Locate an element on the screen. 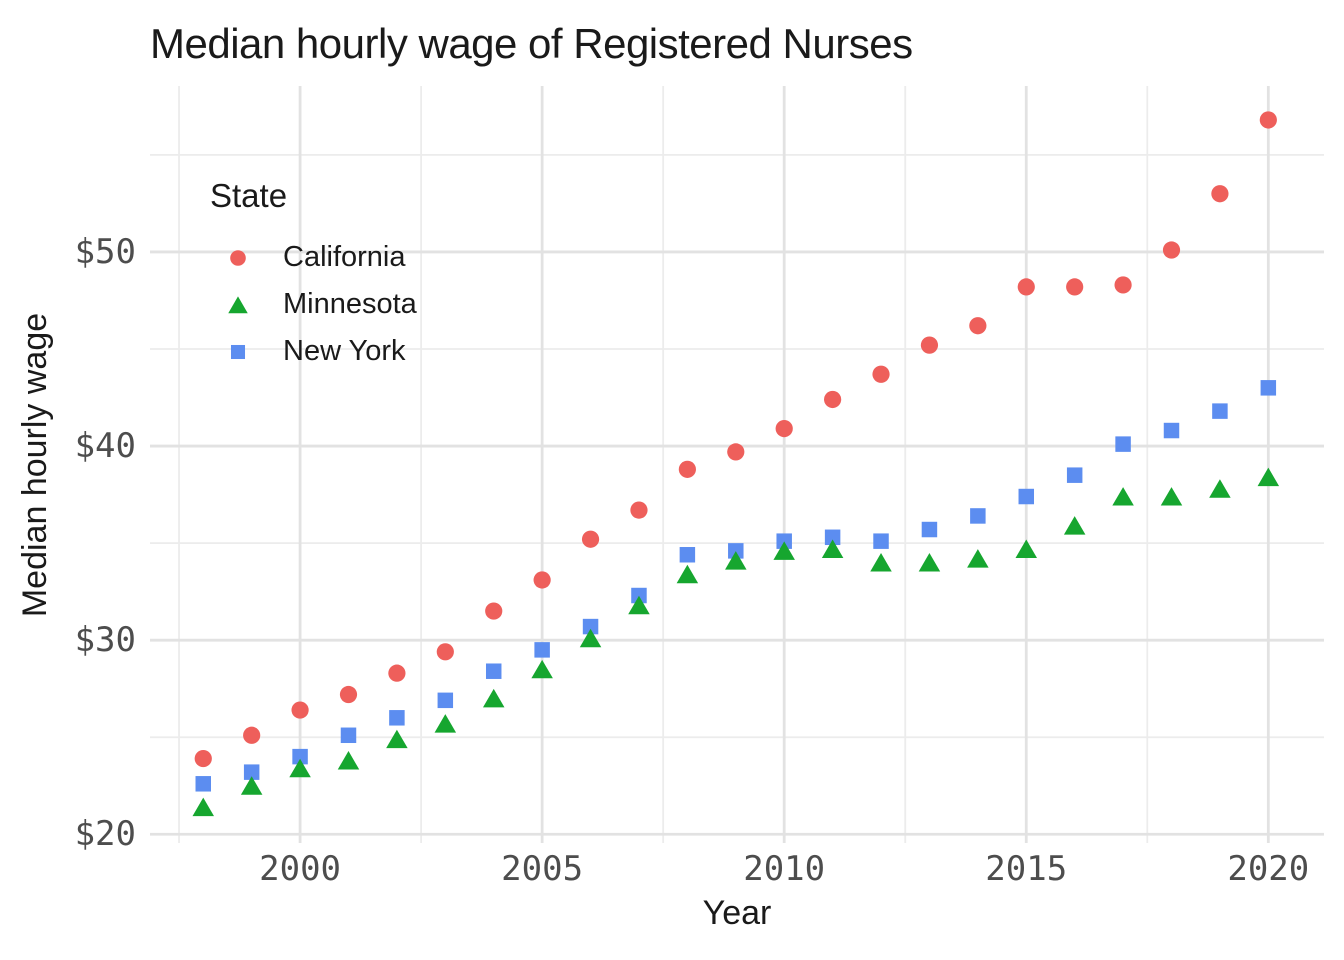 The height and width of the screenshot is (960, 1344). legend-item-label: California is located at coordinates (344, 257).